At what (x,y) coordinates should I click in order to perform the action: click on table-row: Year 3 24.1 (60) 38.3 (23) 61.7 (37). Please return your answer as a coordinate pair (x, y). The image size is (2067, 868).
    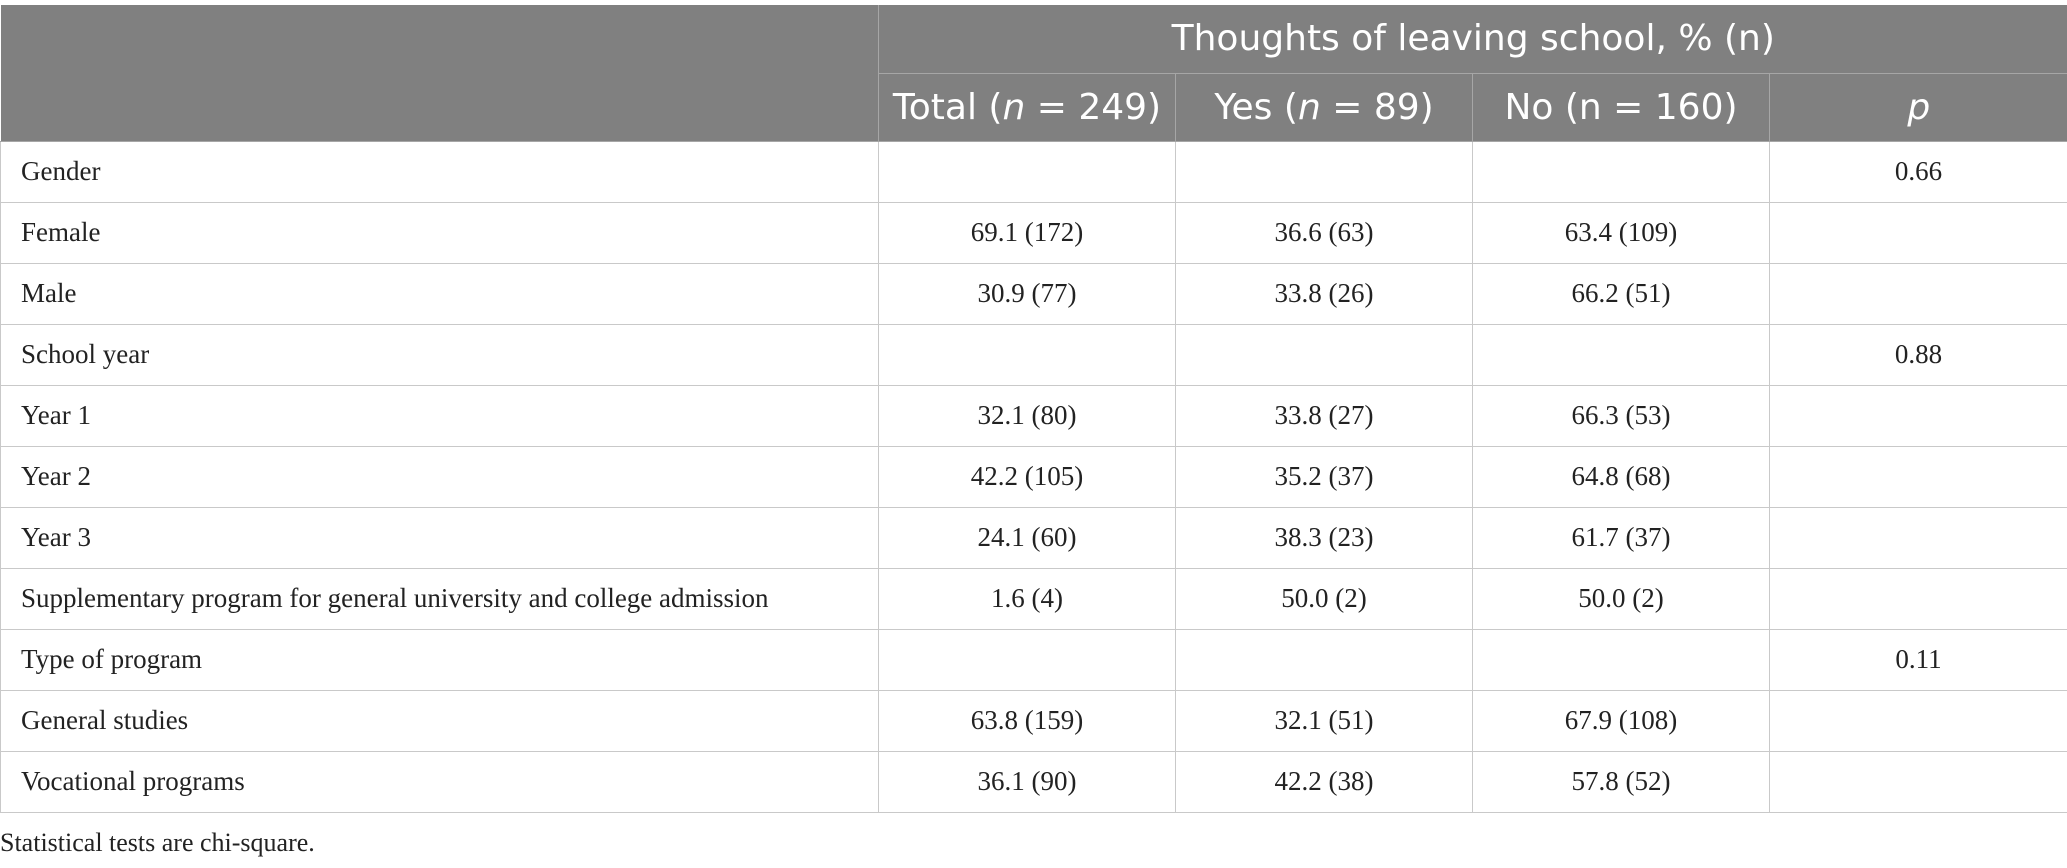
    Looking at the image, I should click on (1033, 537).